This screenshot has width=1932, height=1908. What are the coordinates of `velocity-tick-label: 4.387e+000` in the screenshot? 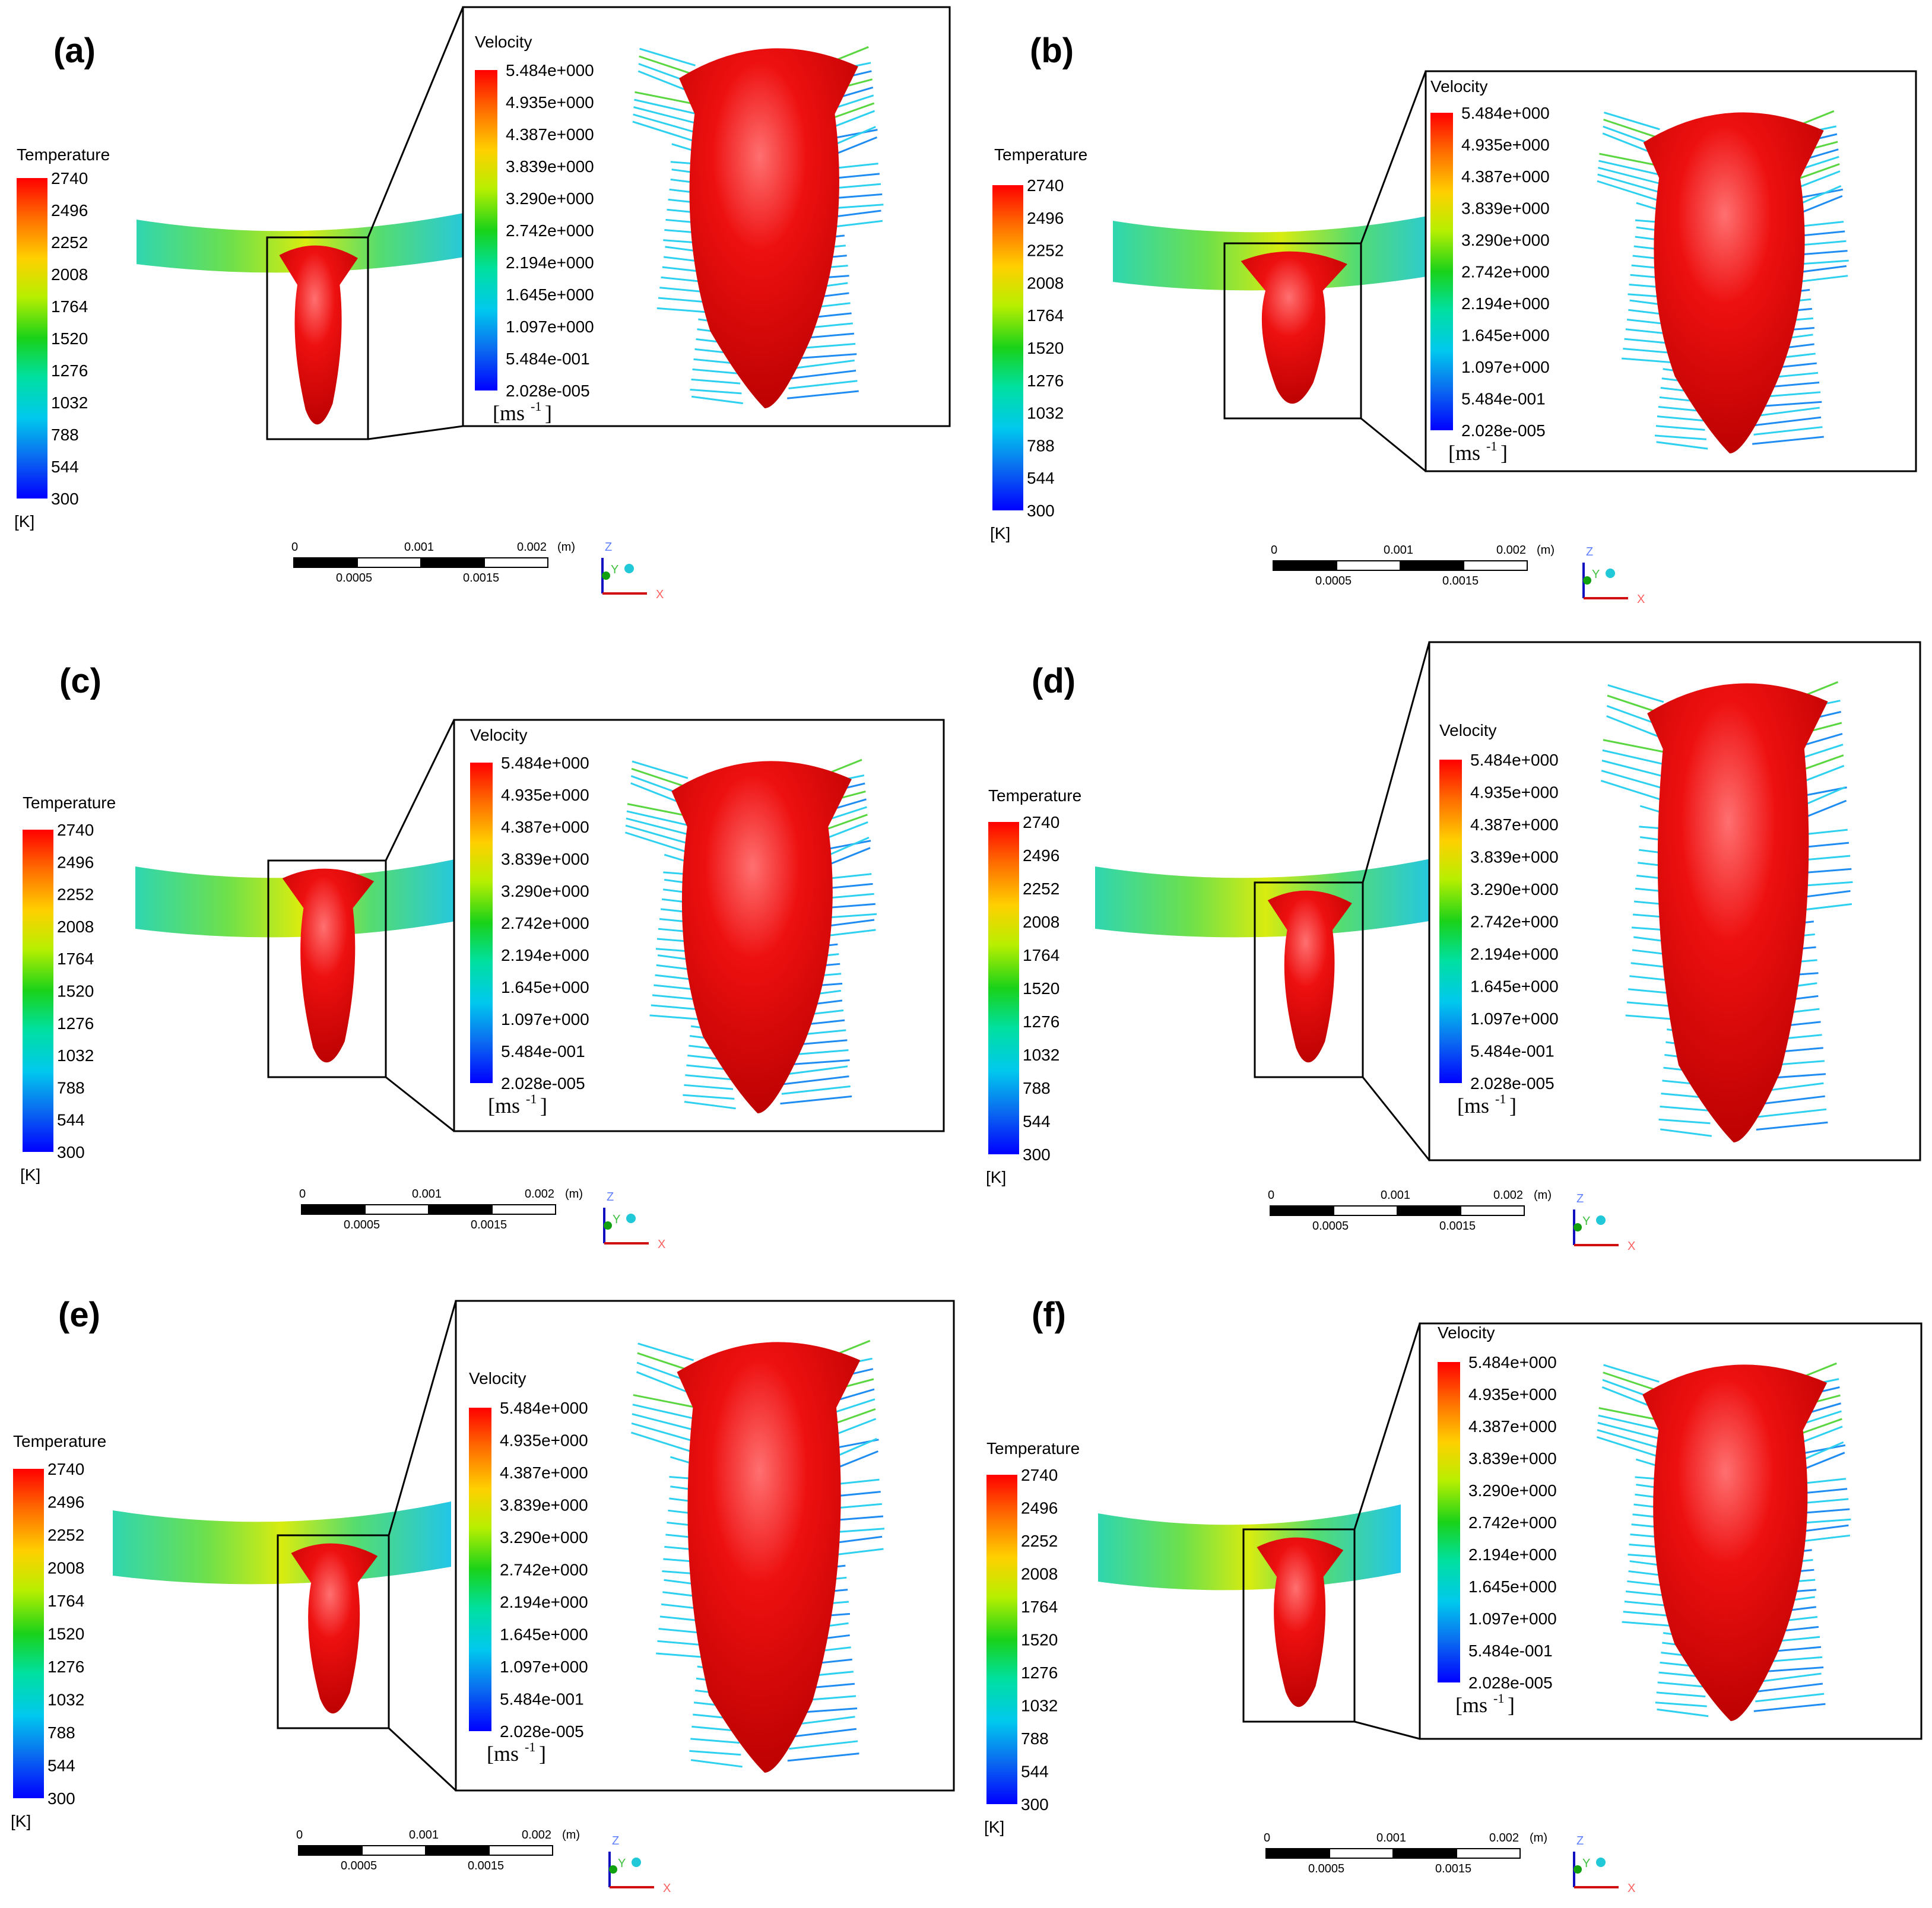 It's located at (550, 134).